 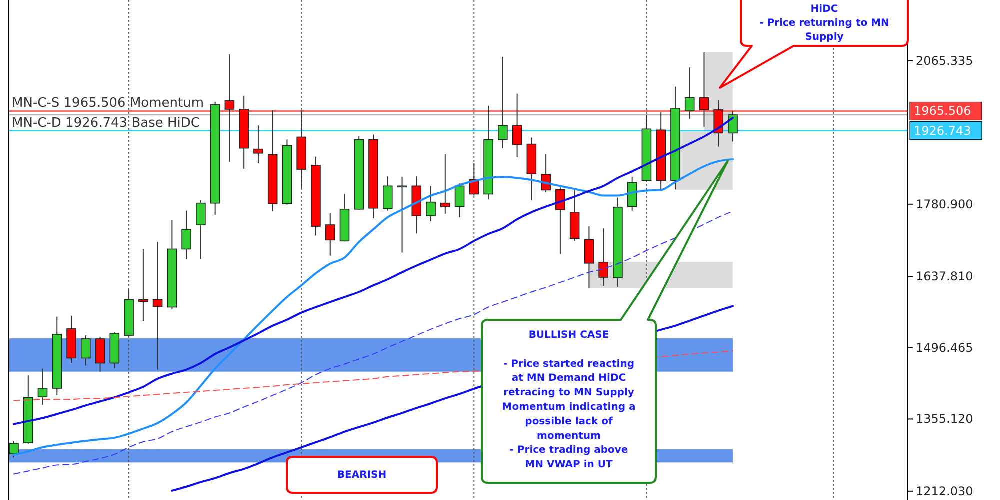 I want to click on text: BULLISH CASE - Price started reacting at MN Demand HiDC retracing to MN Supply Momentum indicating a possible lack of momentum - Price trading above MN VWAP in UT, so click(x=569, y=400).